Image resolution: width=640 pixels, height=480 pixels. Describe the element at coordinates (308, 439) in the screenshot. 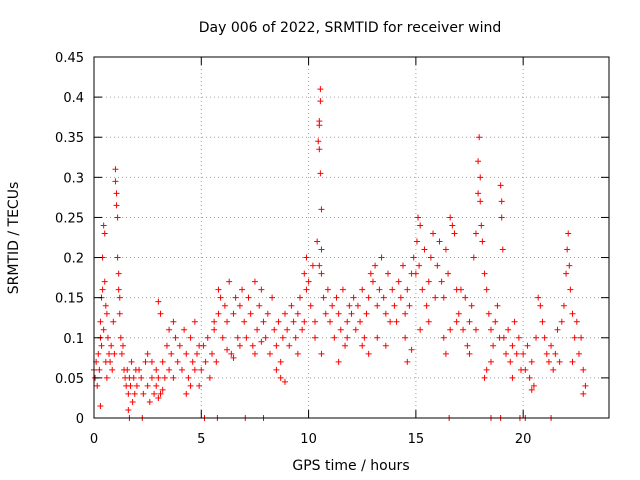

I see `x-tick-label: 10` at that location.